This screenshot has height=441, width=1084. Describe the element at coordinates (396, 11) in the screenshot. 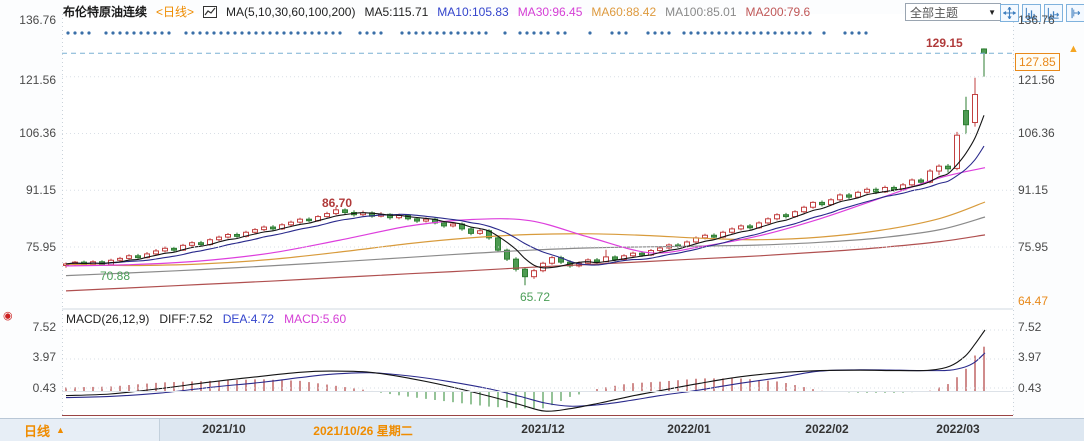

I see `ma-legend-item: MA5:115.71` at that location.